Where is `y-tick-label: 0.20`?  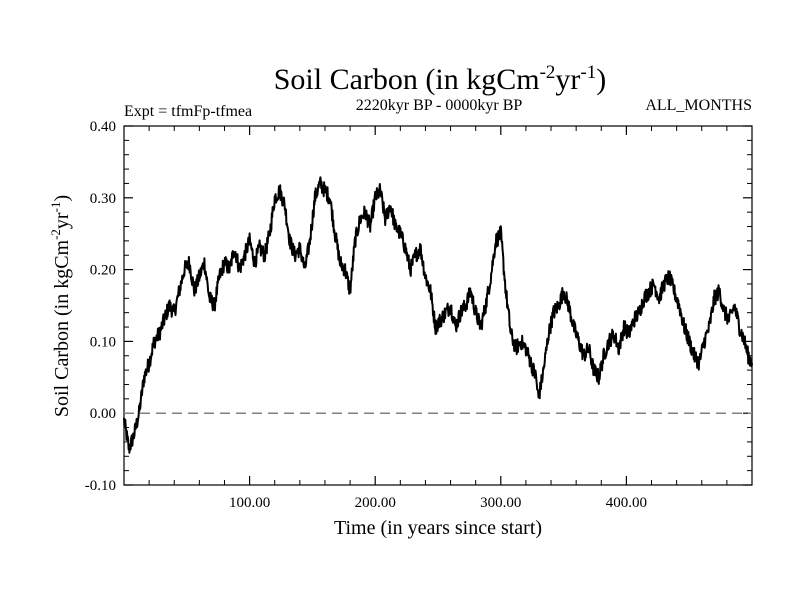 y-tick-label: 0.20 is located at coordinates (103, 271).